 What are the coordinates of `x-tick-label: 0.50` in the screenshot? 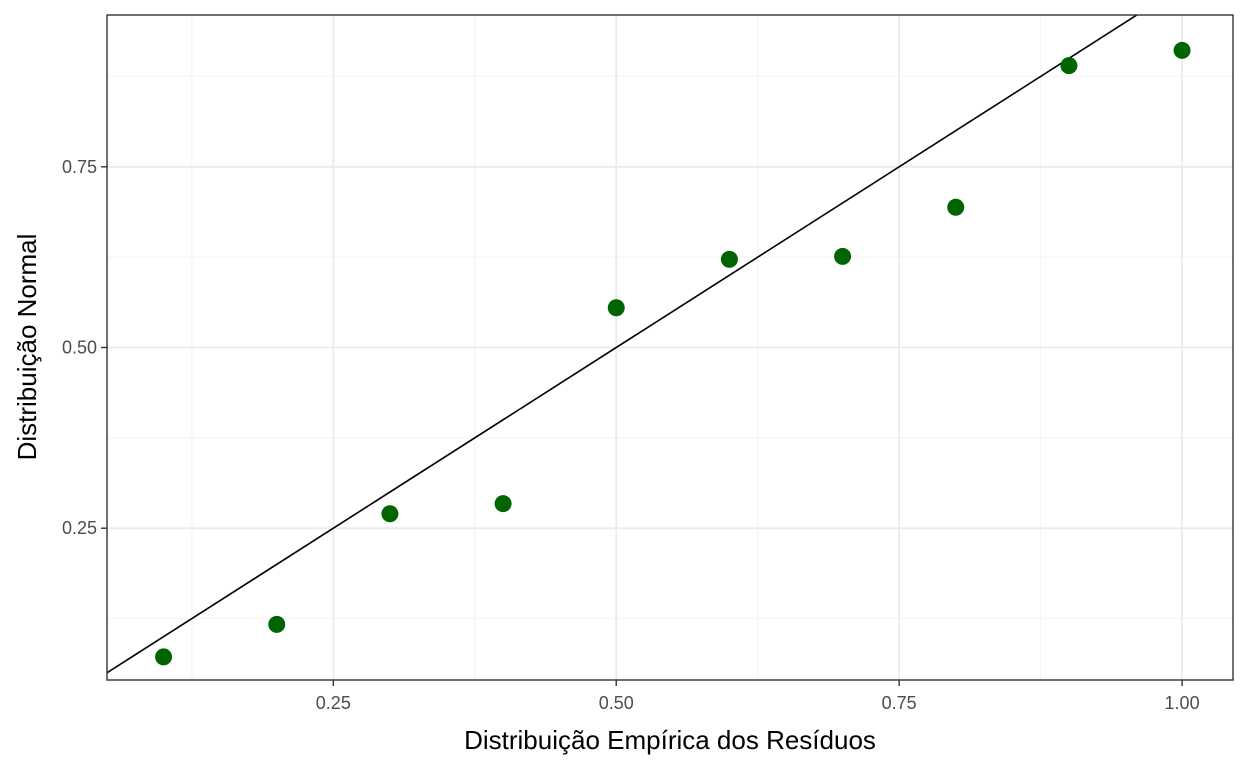 It's located at (616, 703).